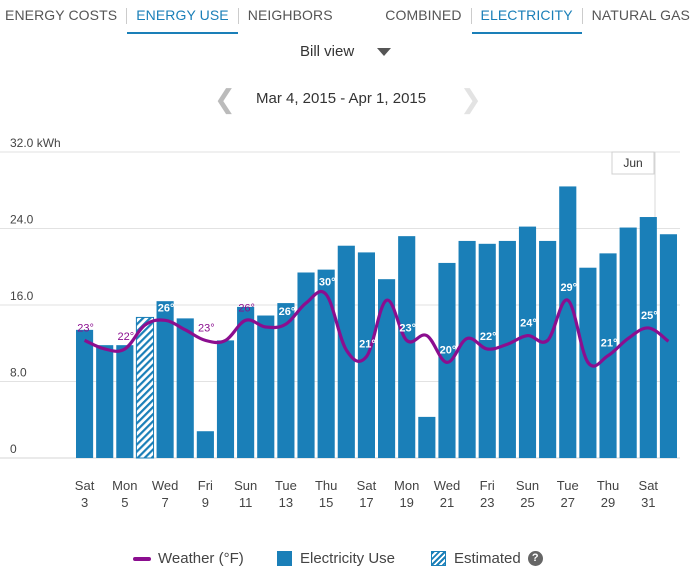  Describe the element at coordinates (447, 502) in the screenshot. I see `x-tick-date: 21` at that location.